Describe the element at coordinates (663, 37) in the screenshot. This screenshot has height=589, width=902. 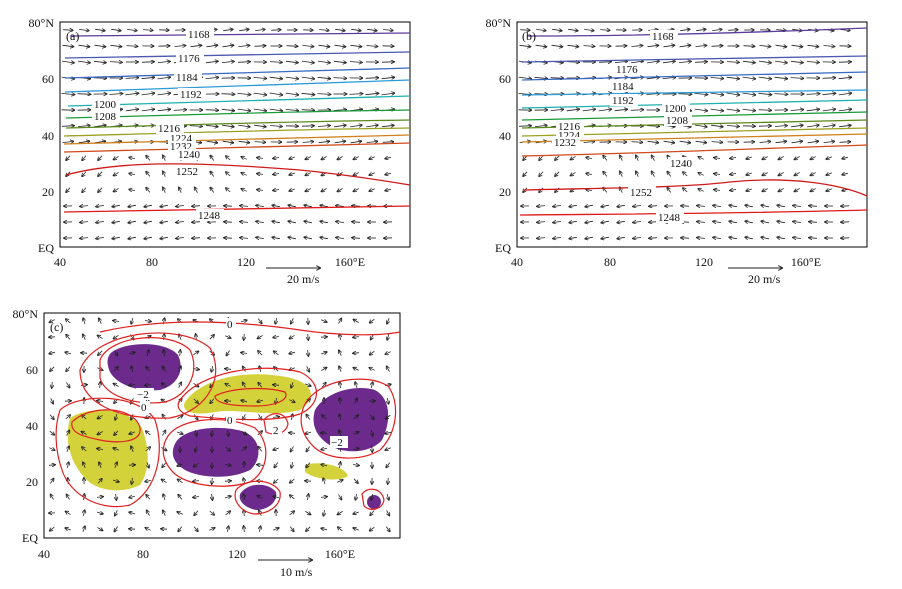
I see `contour-label: 1168` at that location.